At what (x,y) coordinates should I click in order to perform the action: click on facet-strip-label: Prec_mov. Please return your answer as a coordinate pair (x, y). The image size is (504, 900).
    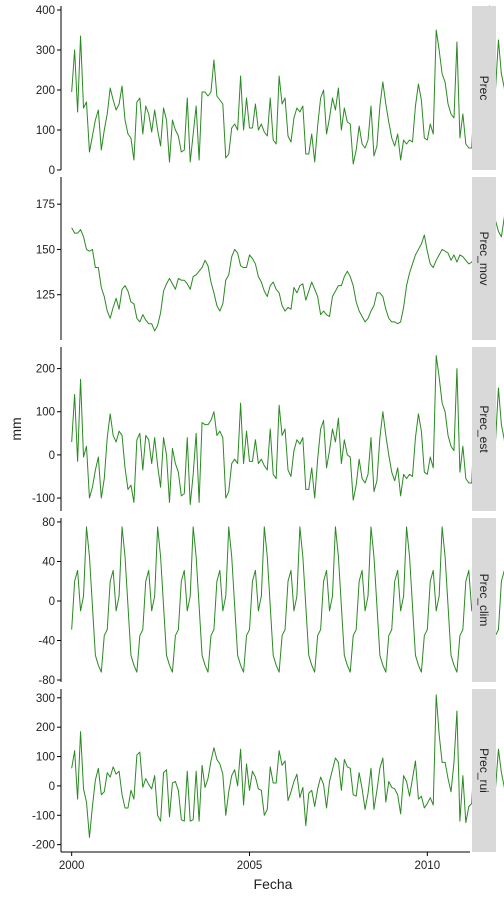
    Looking at the image, I should click on (484, 258).